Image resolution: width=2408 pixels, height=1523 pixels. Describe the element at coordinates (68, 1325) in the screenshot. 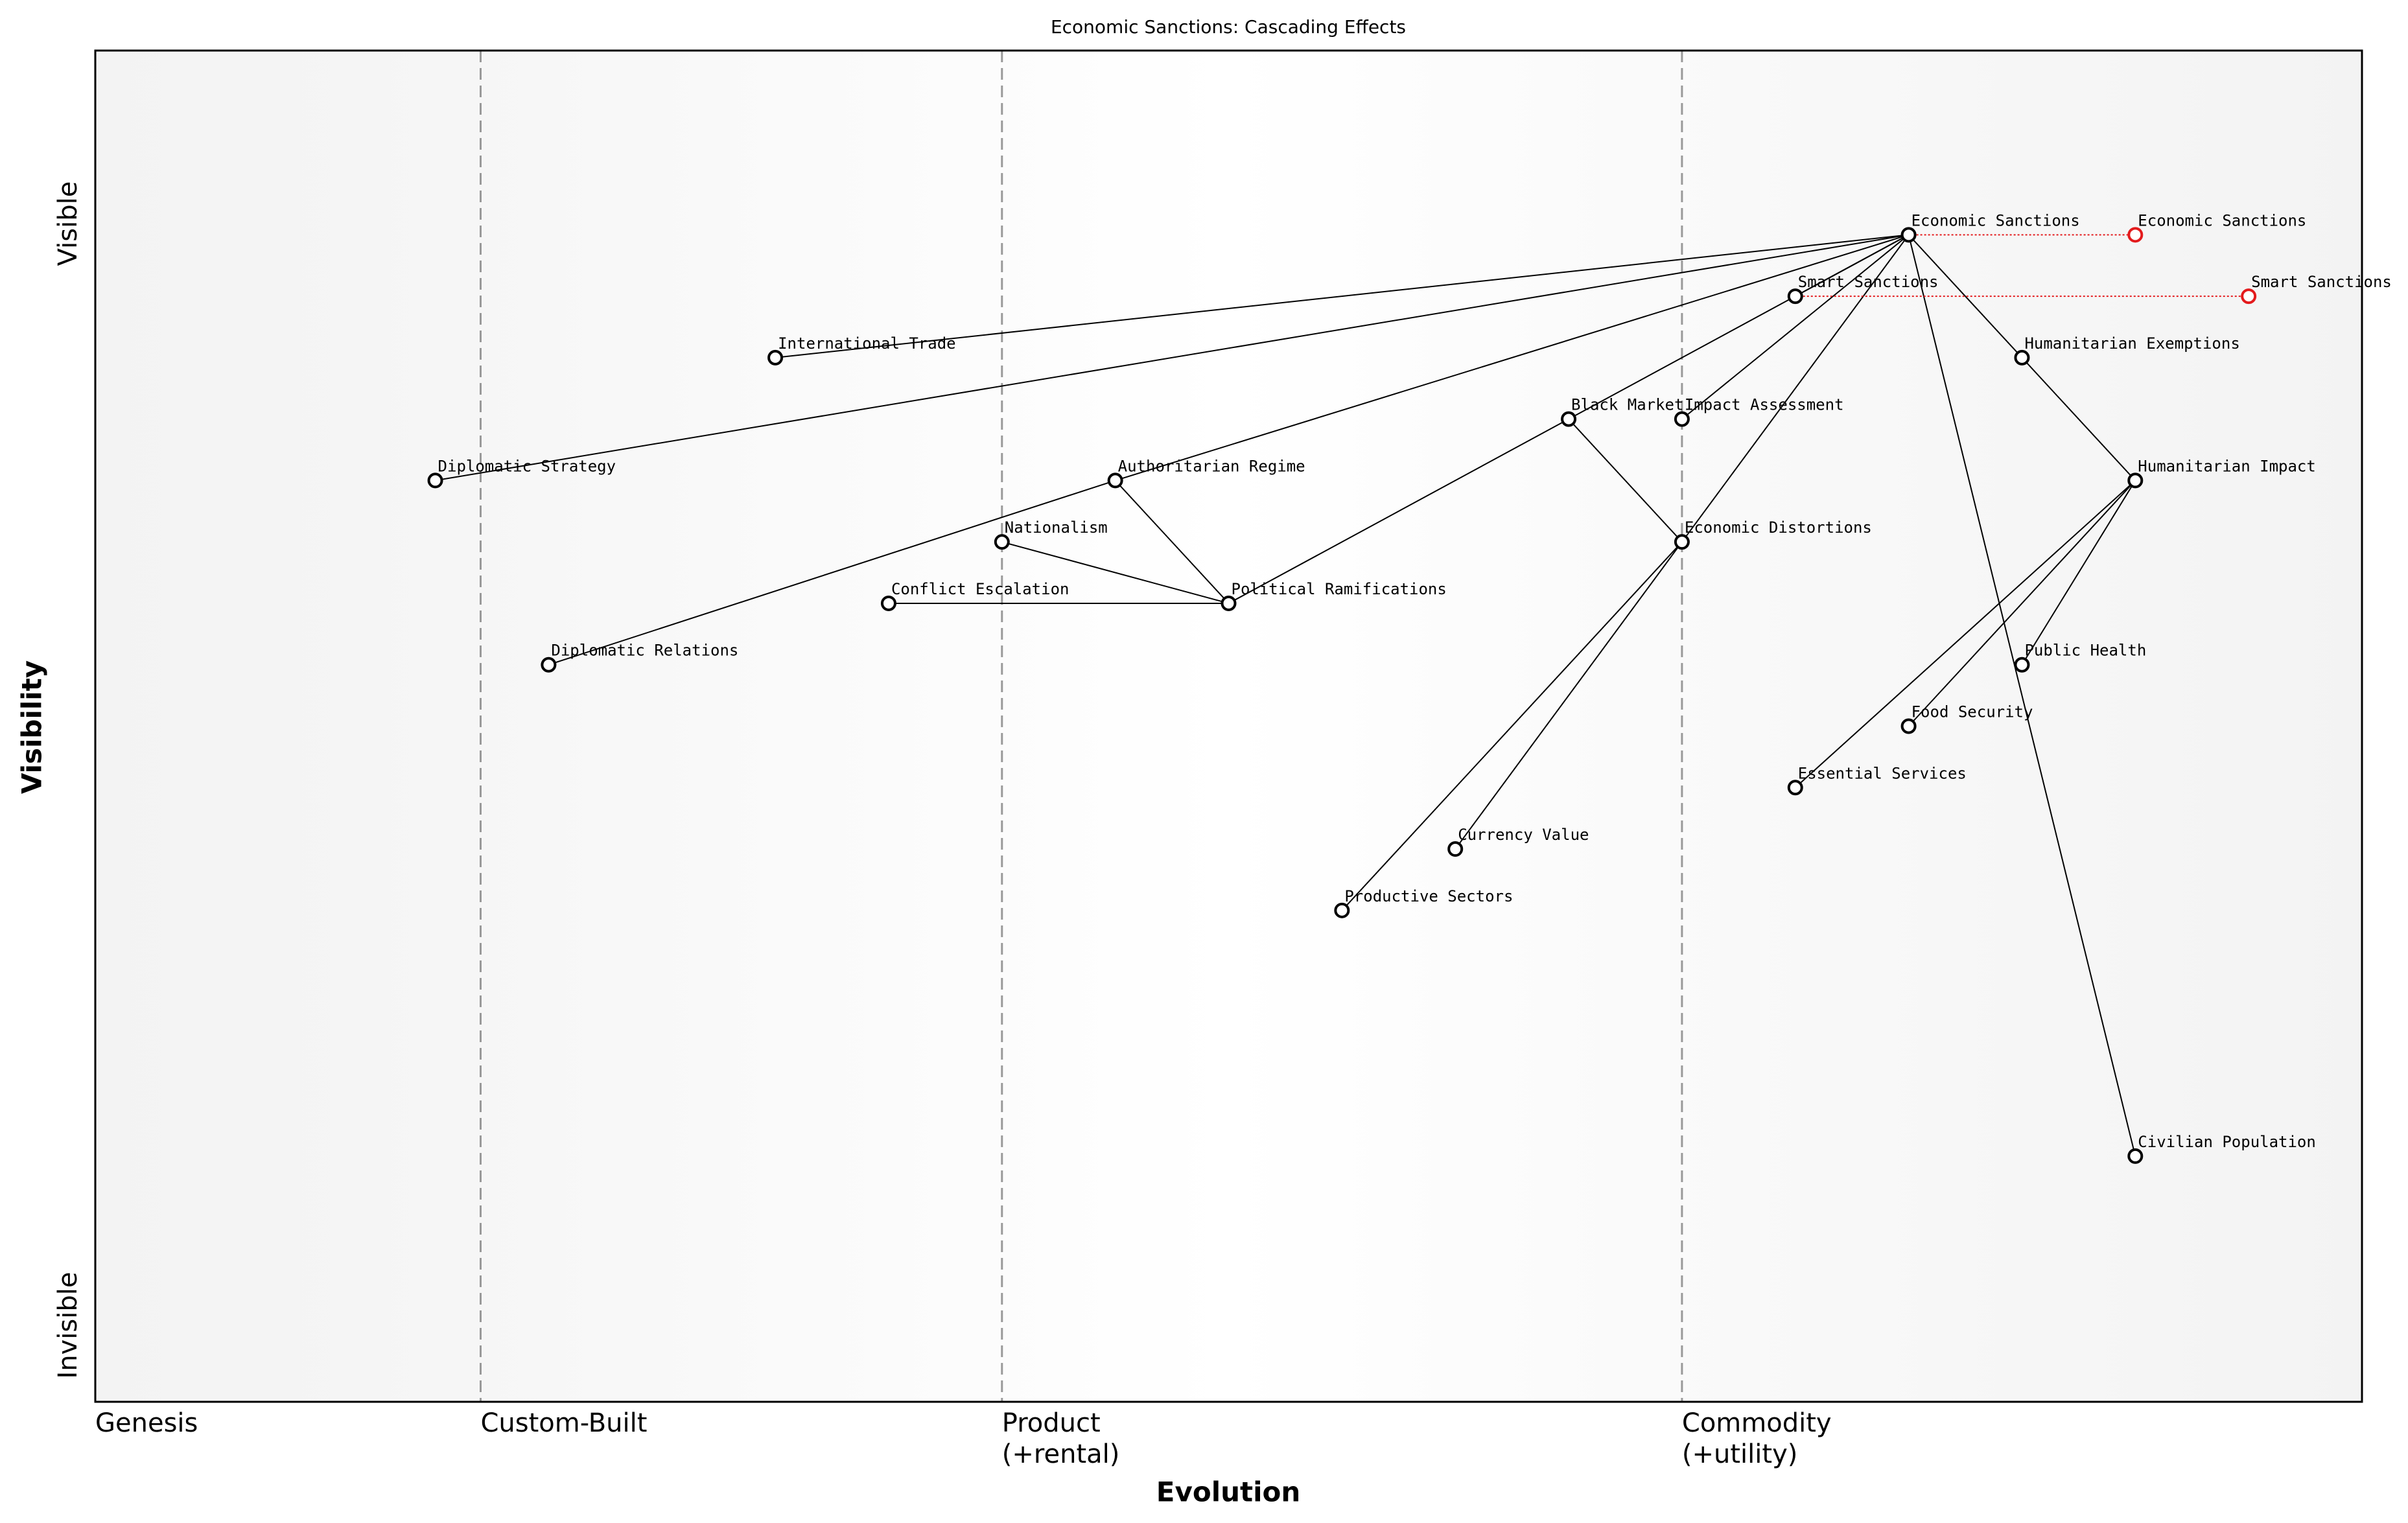

I see `y-bottom-label: Invisible` at that location.